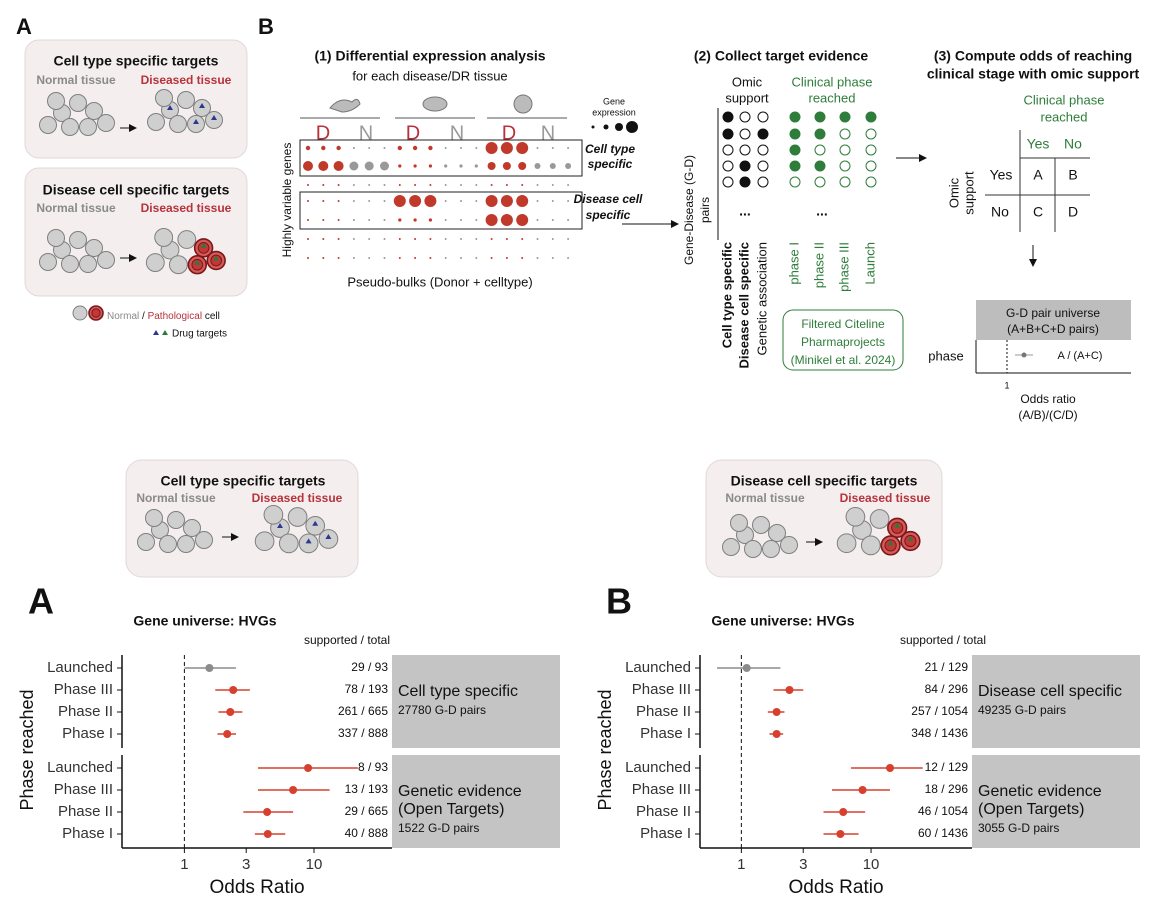  I want to click on cell-icon, so click(435, 104).